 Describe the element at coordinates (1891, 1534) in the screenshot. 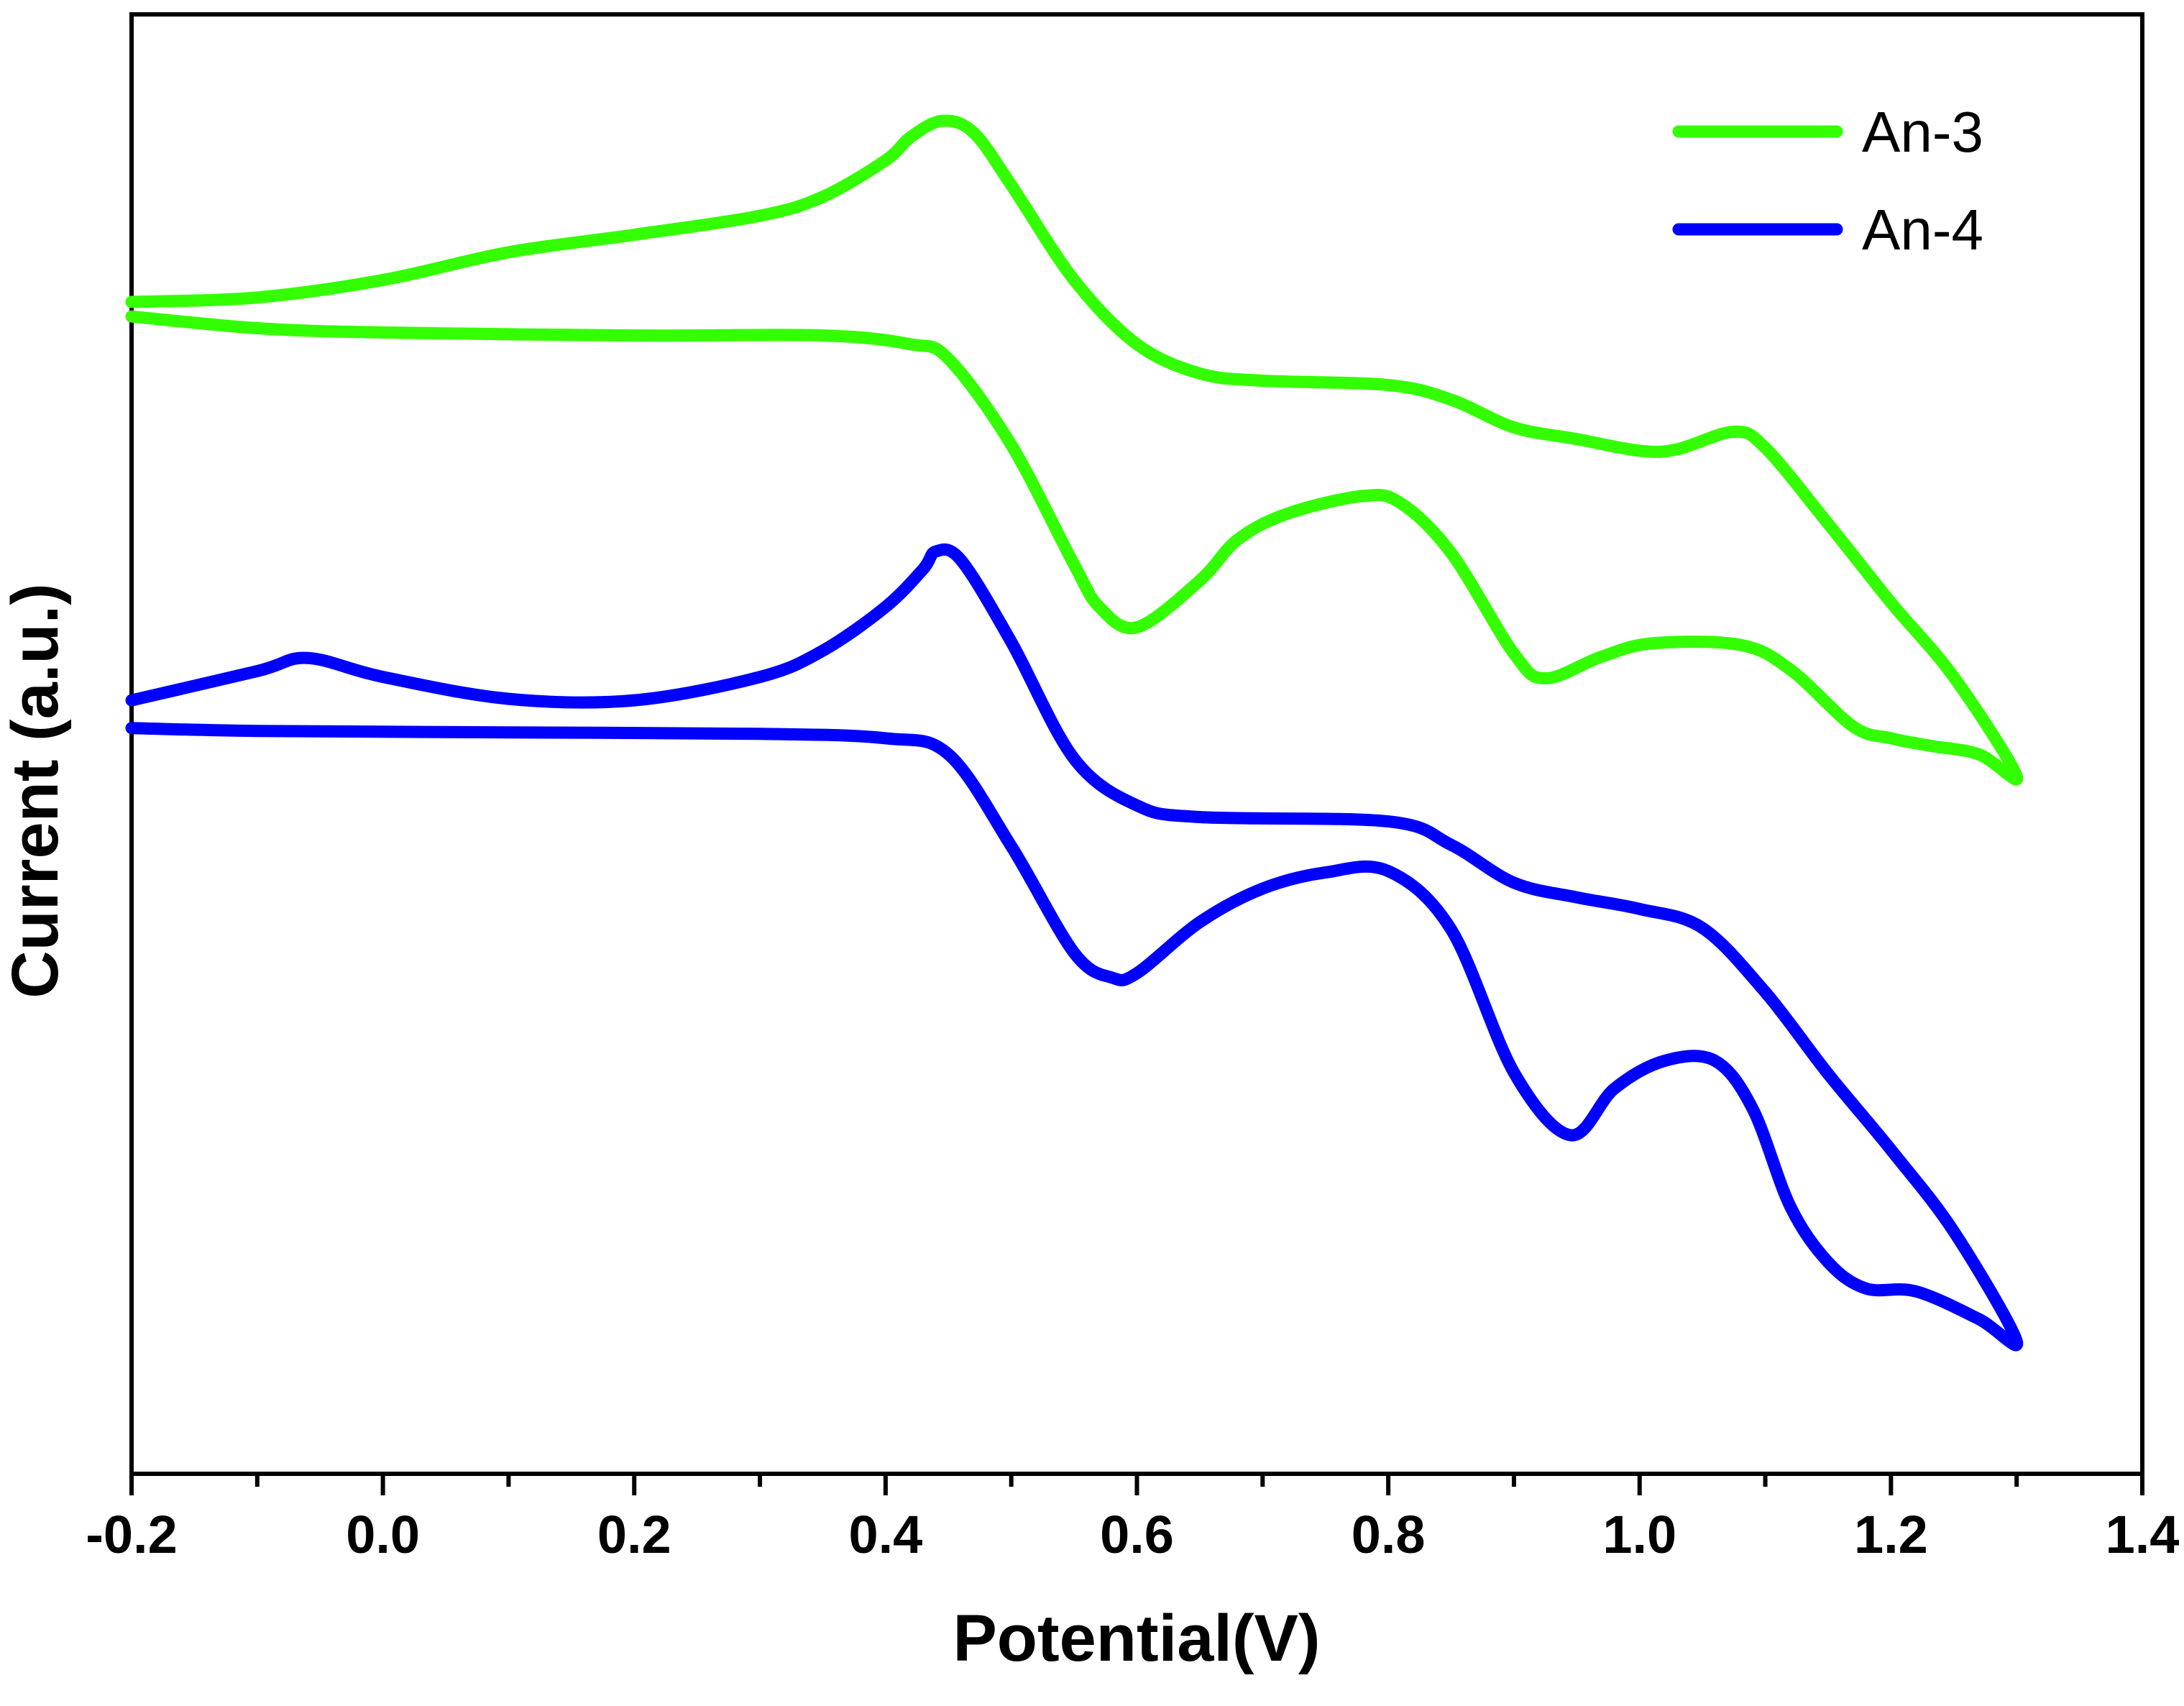

I see `x-tick-label: 1.2` at that location.